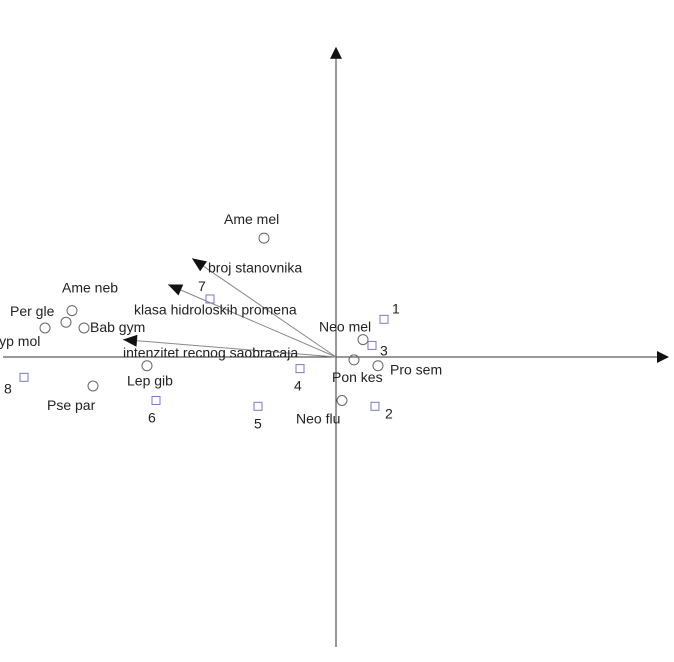 This screenshot has height=662, width=674. Describe the element at coordinates (215, 310) in the screenshot. I see `vector-label-klasa-hidroloskih-promena: klasa hidroloskih promena` at that location.